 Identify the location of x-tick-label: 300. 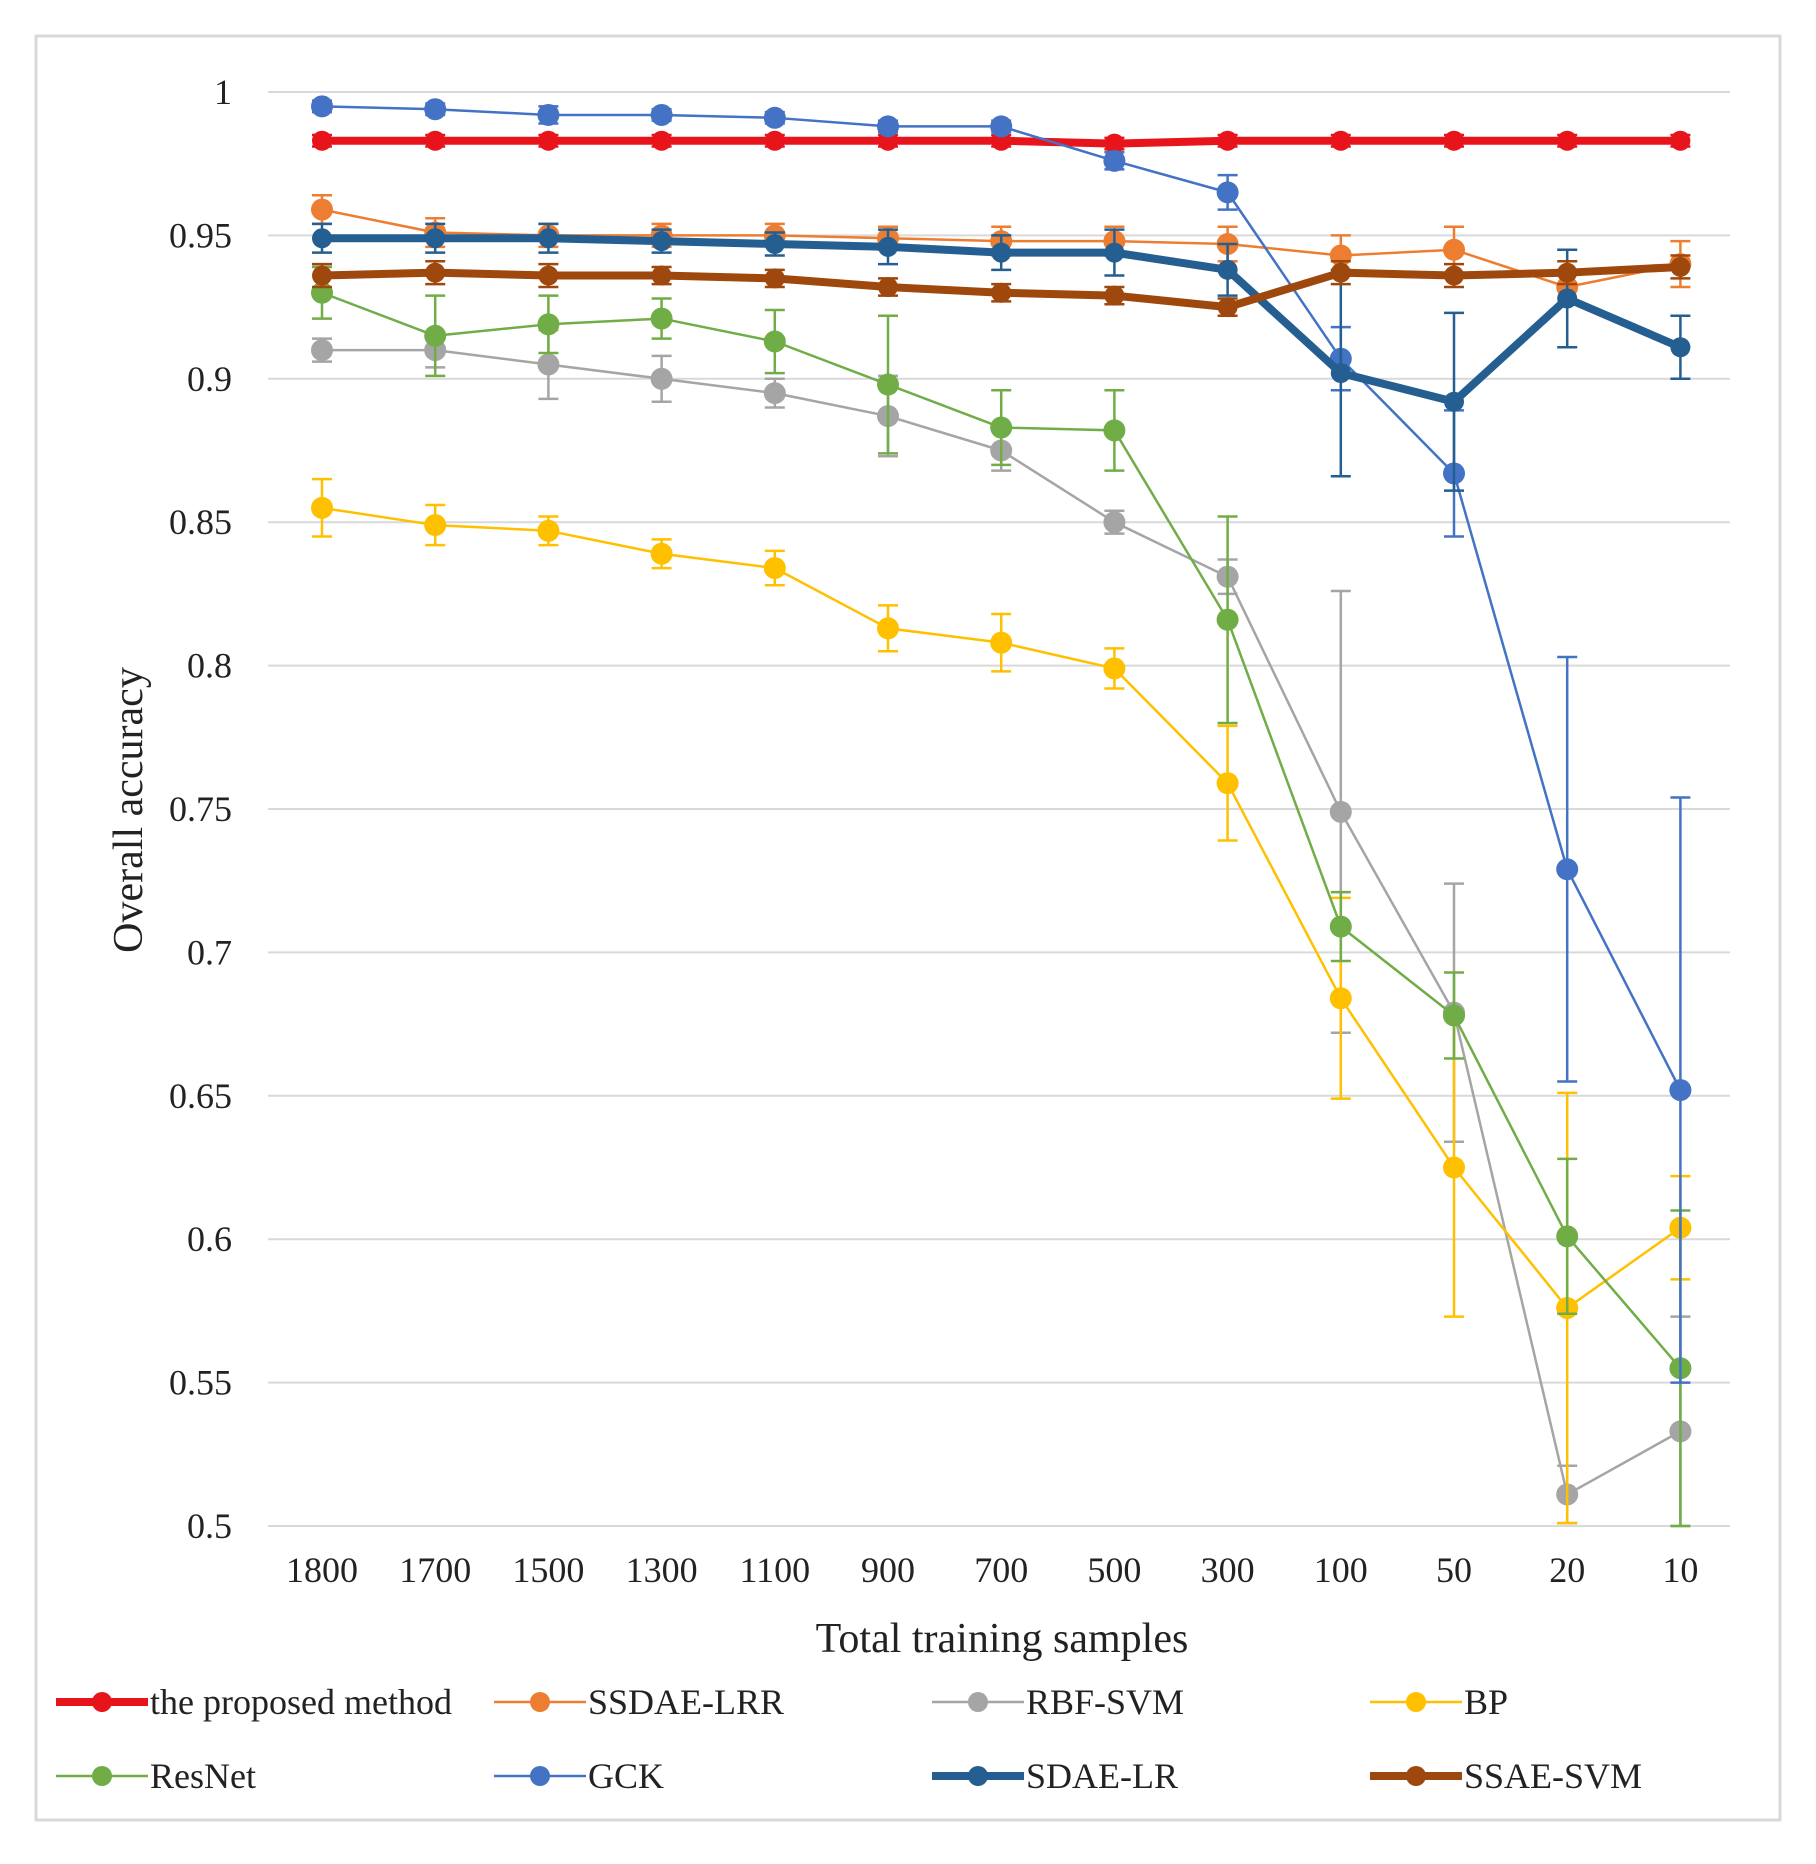
(1228, 1570).